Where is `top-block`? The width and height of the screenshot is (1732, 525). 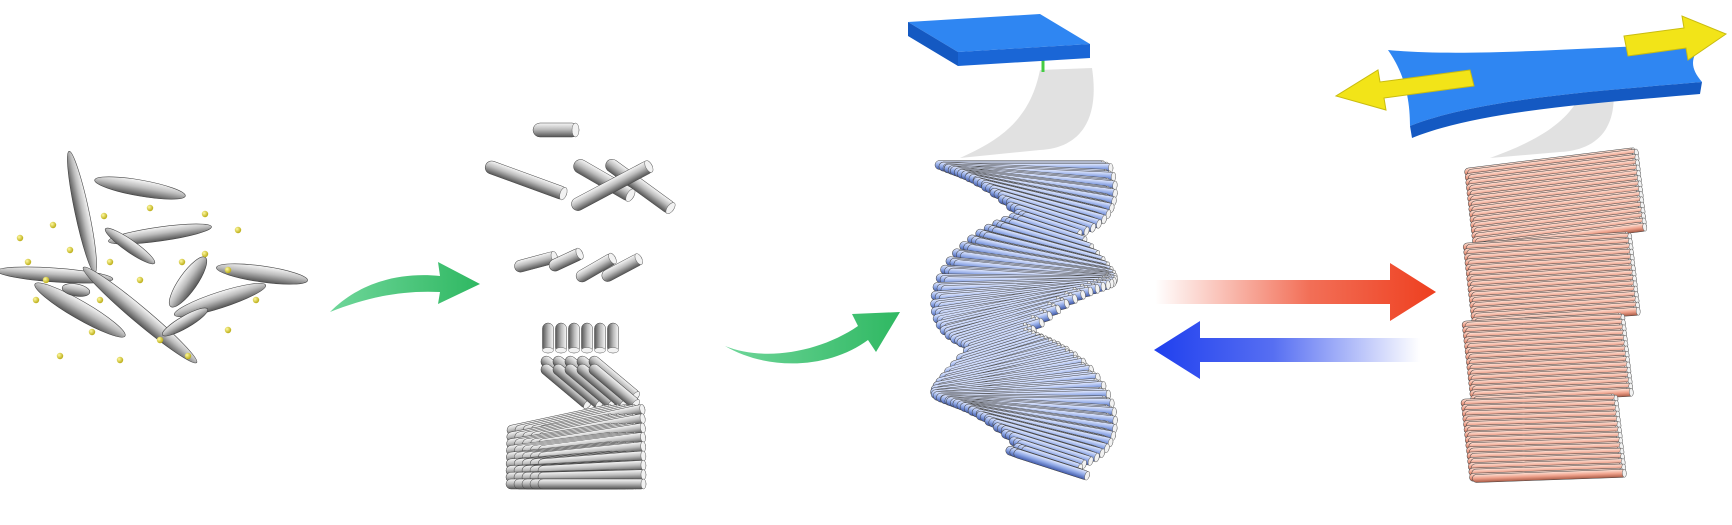 top-block is located at coordinates (999, 40).